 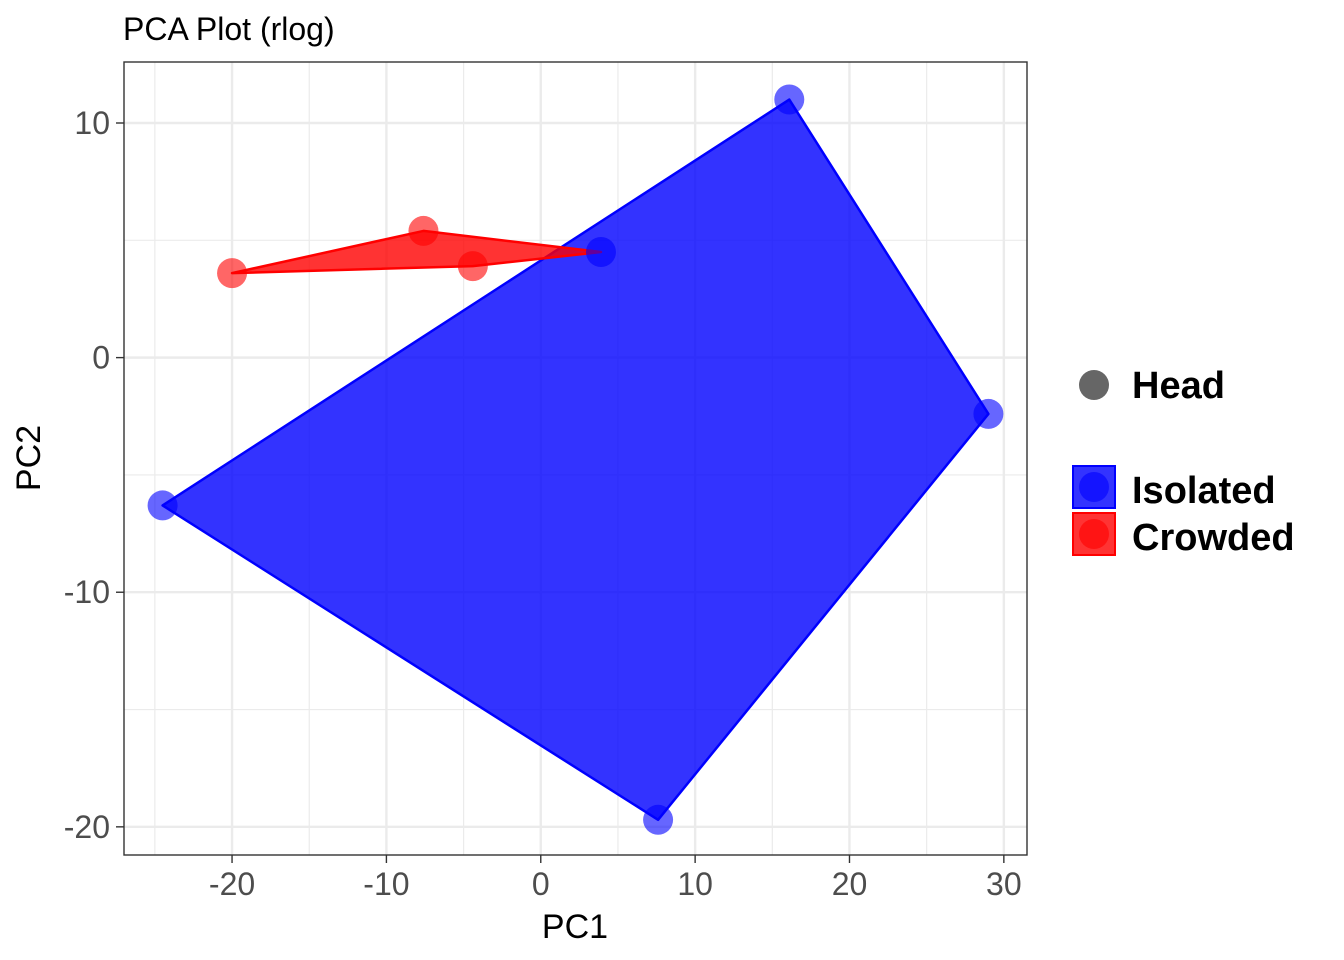 I want to click on legend-label-crowded: Crowded, so click(x=1213, y=538).